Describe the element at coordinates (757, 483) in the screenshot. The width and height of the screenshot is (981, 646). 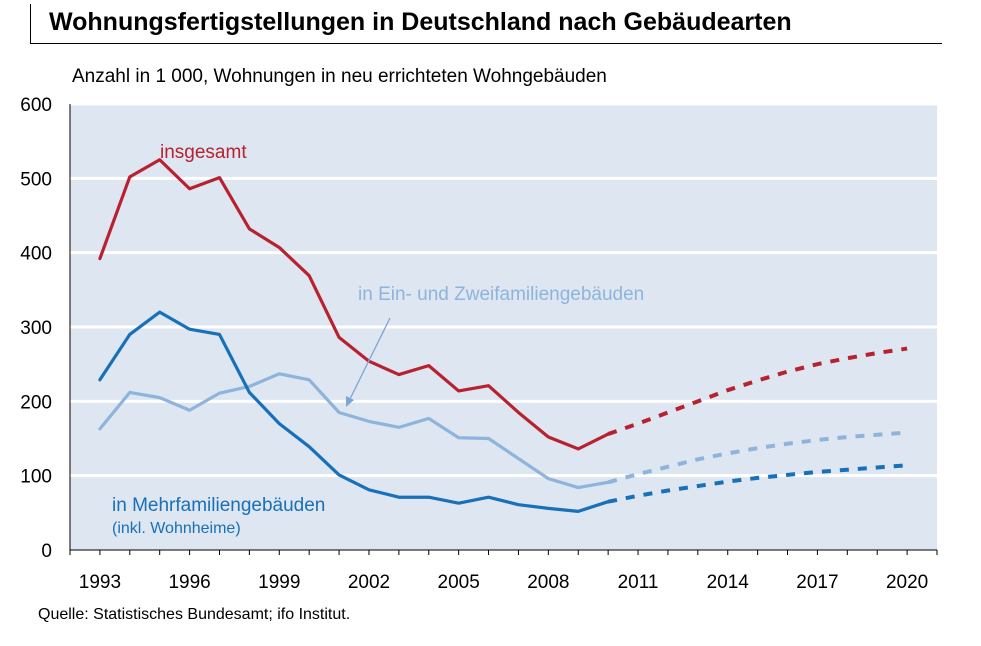
I see `forecast-line-mehrfamilien` at that location.